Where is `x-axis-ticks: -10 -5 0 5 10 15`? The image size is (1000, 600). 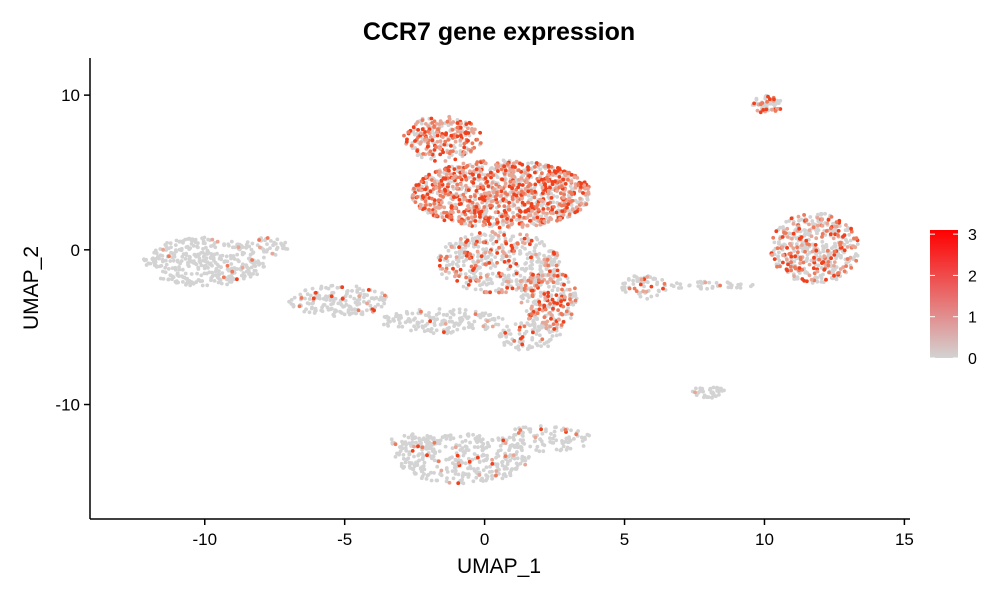
x-axis-ticks: -10 -5 0 5 10 15 is located at coordinates (553, 534).